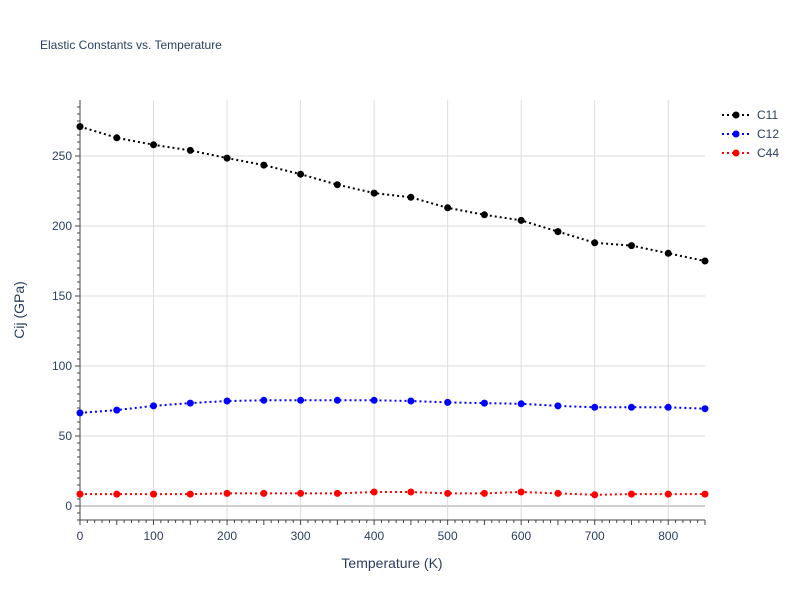  Describe the element at coordinates (768, 153) in the screenshot. I see `legend-label: C44` at that location.